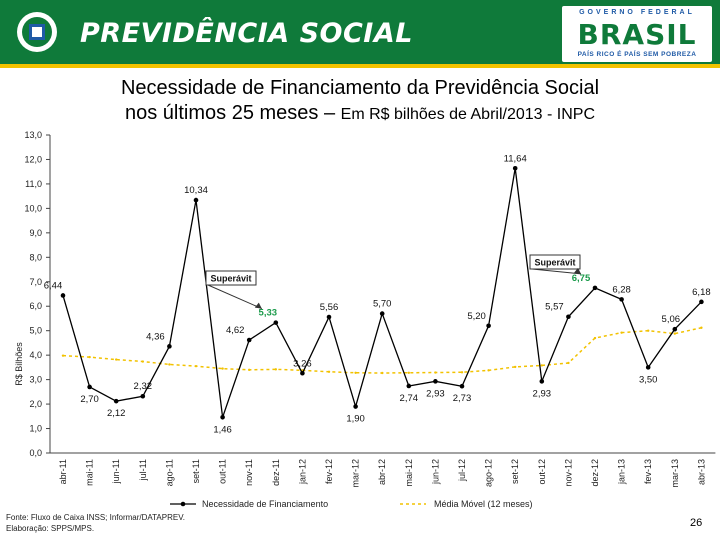 This screenshot has height=540, width=720. What do you see at coordinates (595, 473) in the screenshot?
I see `x-tick-label: dez-12` at bounding box center [595, 473].